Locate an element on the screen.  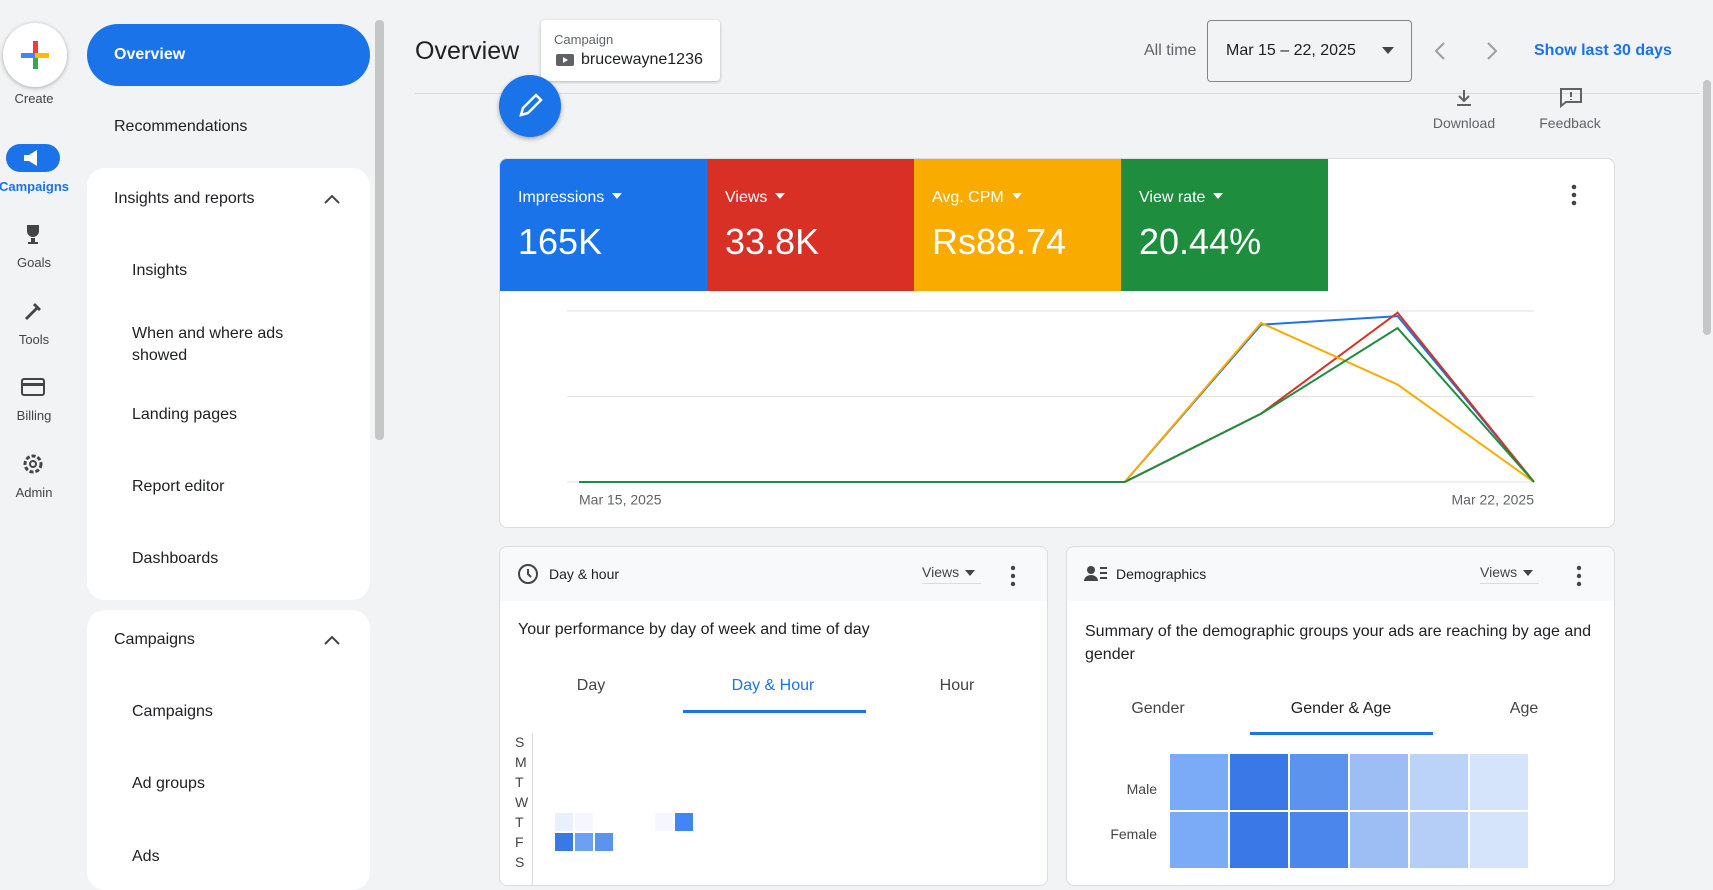
create-button is located at coordinates (35, 55).